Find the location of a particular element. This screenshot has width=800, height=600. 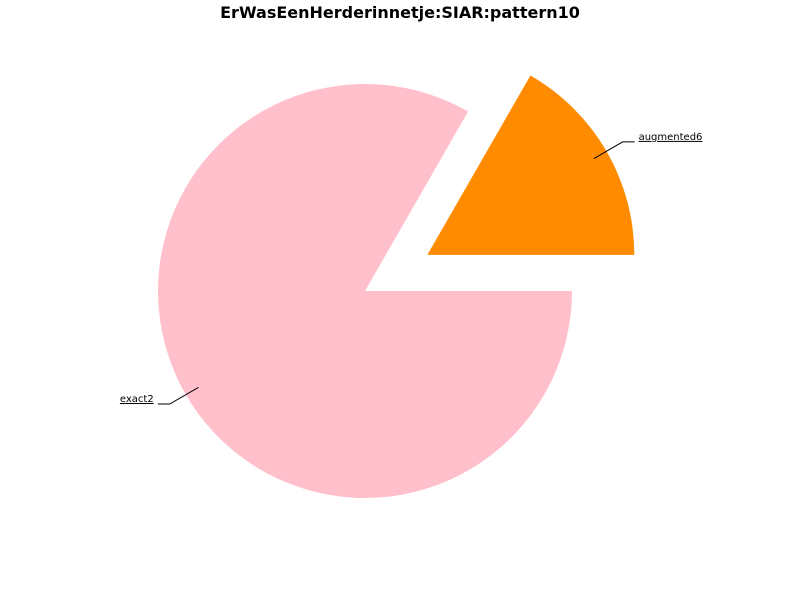

pie-slice-augmented6 is located at coordinates (531, 165).